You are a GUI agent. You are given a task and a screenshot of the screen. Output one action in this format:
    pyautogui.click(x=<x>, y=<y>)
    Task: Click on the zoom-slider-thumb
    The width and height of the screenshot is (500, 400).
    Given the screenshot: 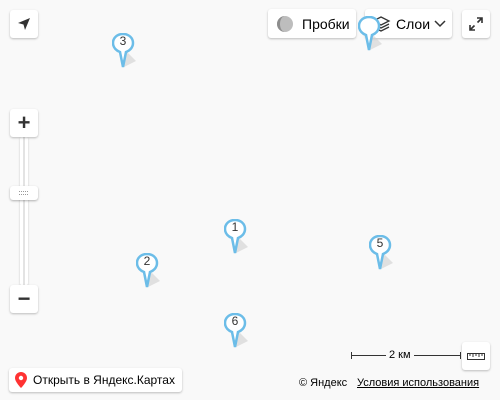 What is the action you would take?
    pyautogui.click(x=24, y=193)
    